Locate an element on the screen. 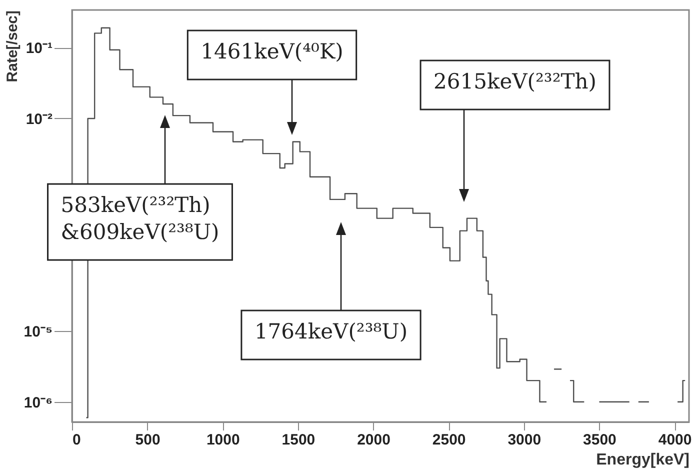  x-tick-label: 2000 is located at coordinates (373, 440).